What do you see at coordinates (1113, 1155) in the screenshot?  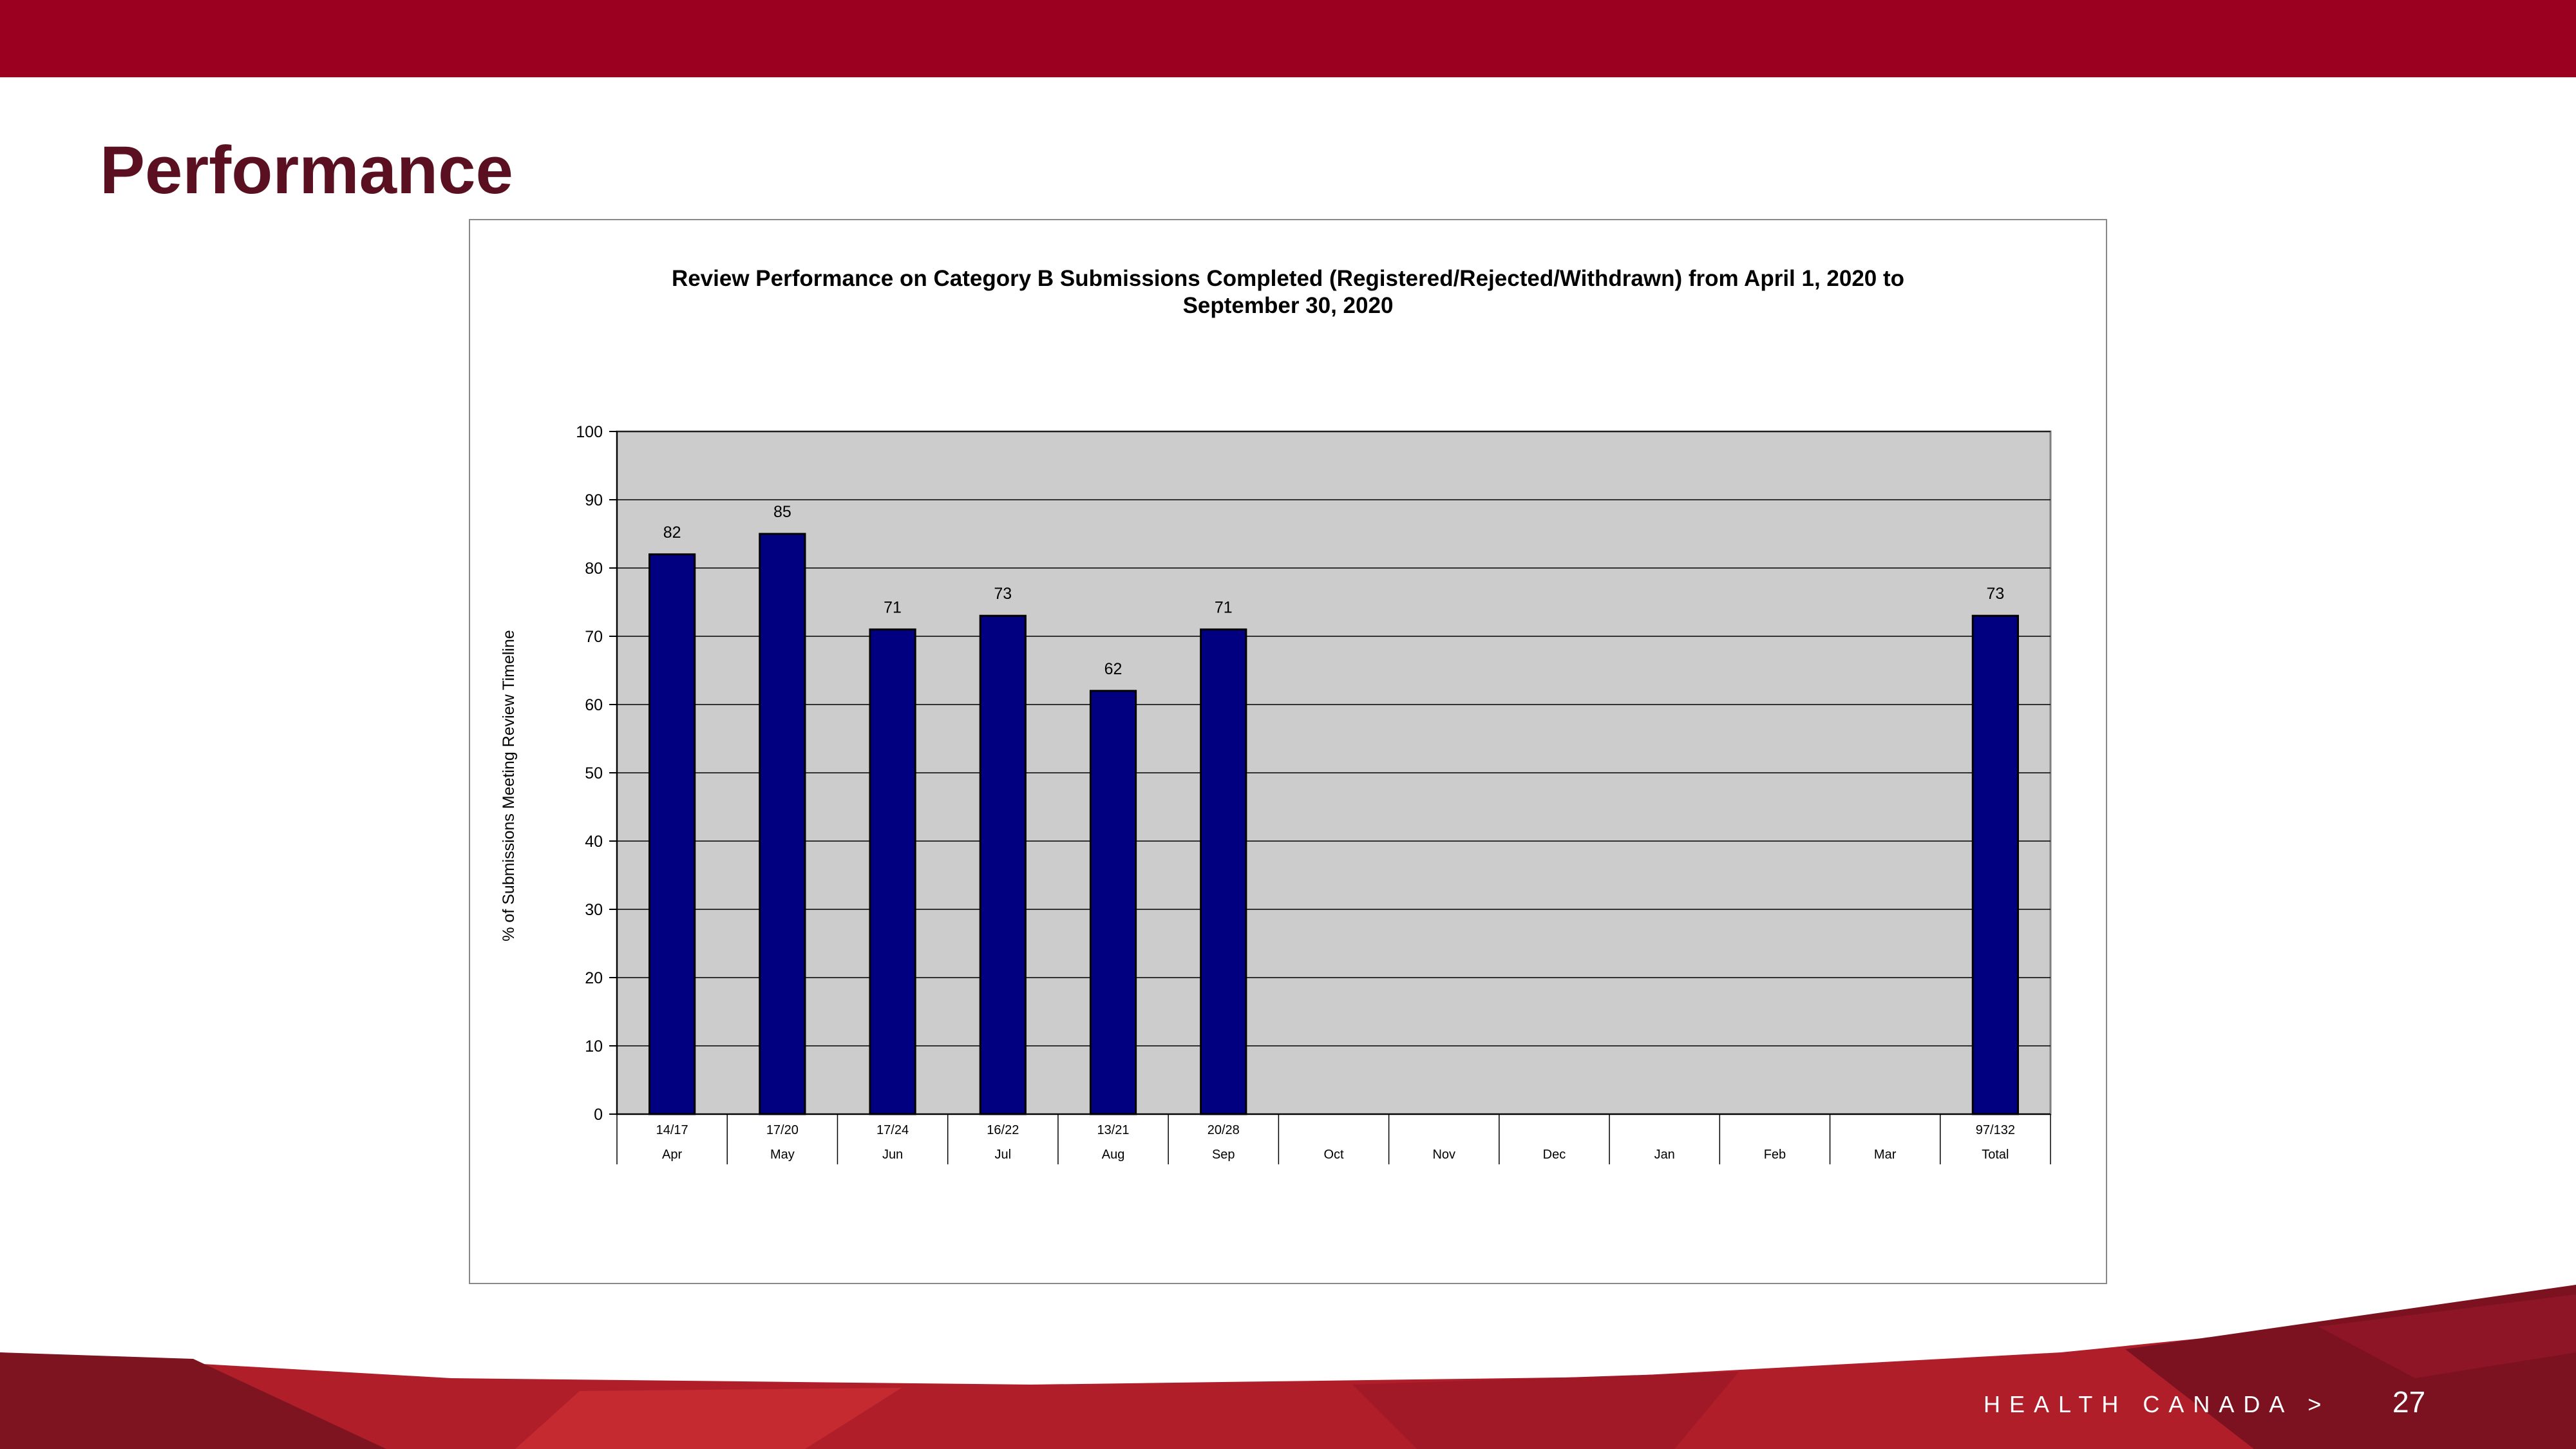 I see `x-tick-label: Aug` at bounding box center [1113, 1155].